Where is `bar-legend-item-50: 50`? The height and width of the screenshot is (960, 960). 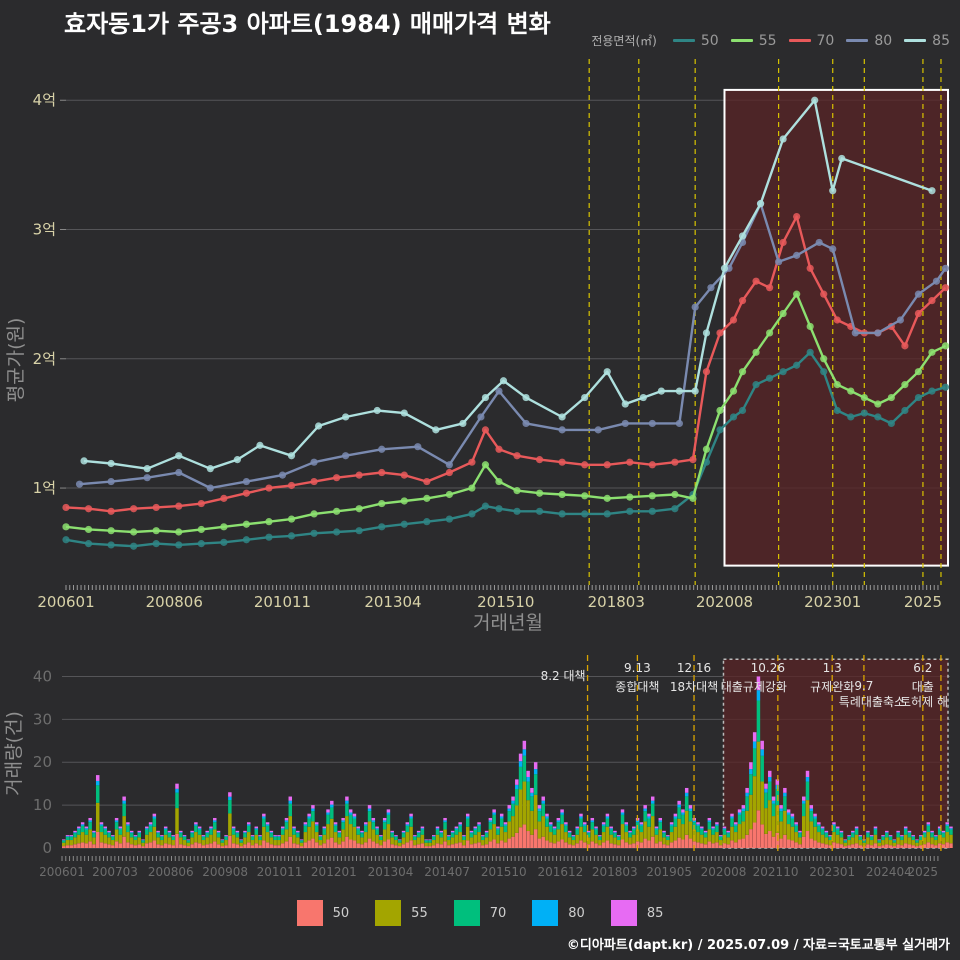 bar-legend-item-50: 50 is located at coordinates (322, 913).